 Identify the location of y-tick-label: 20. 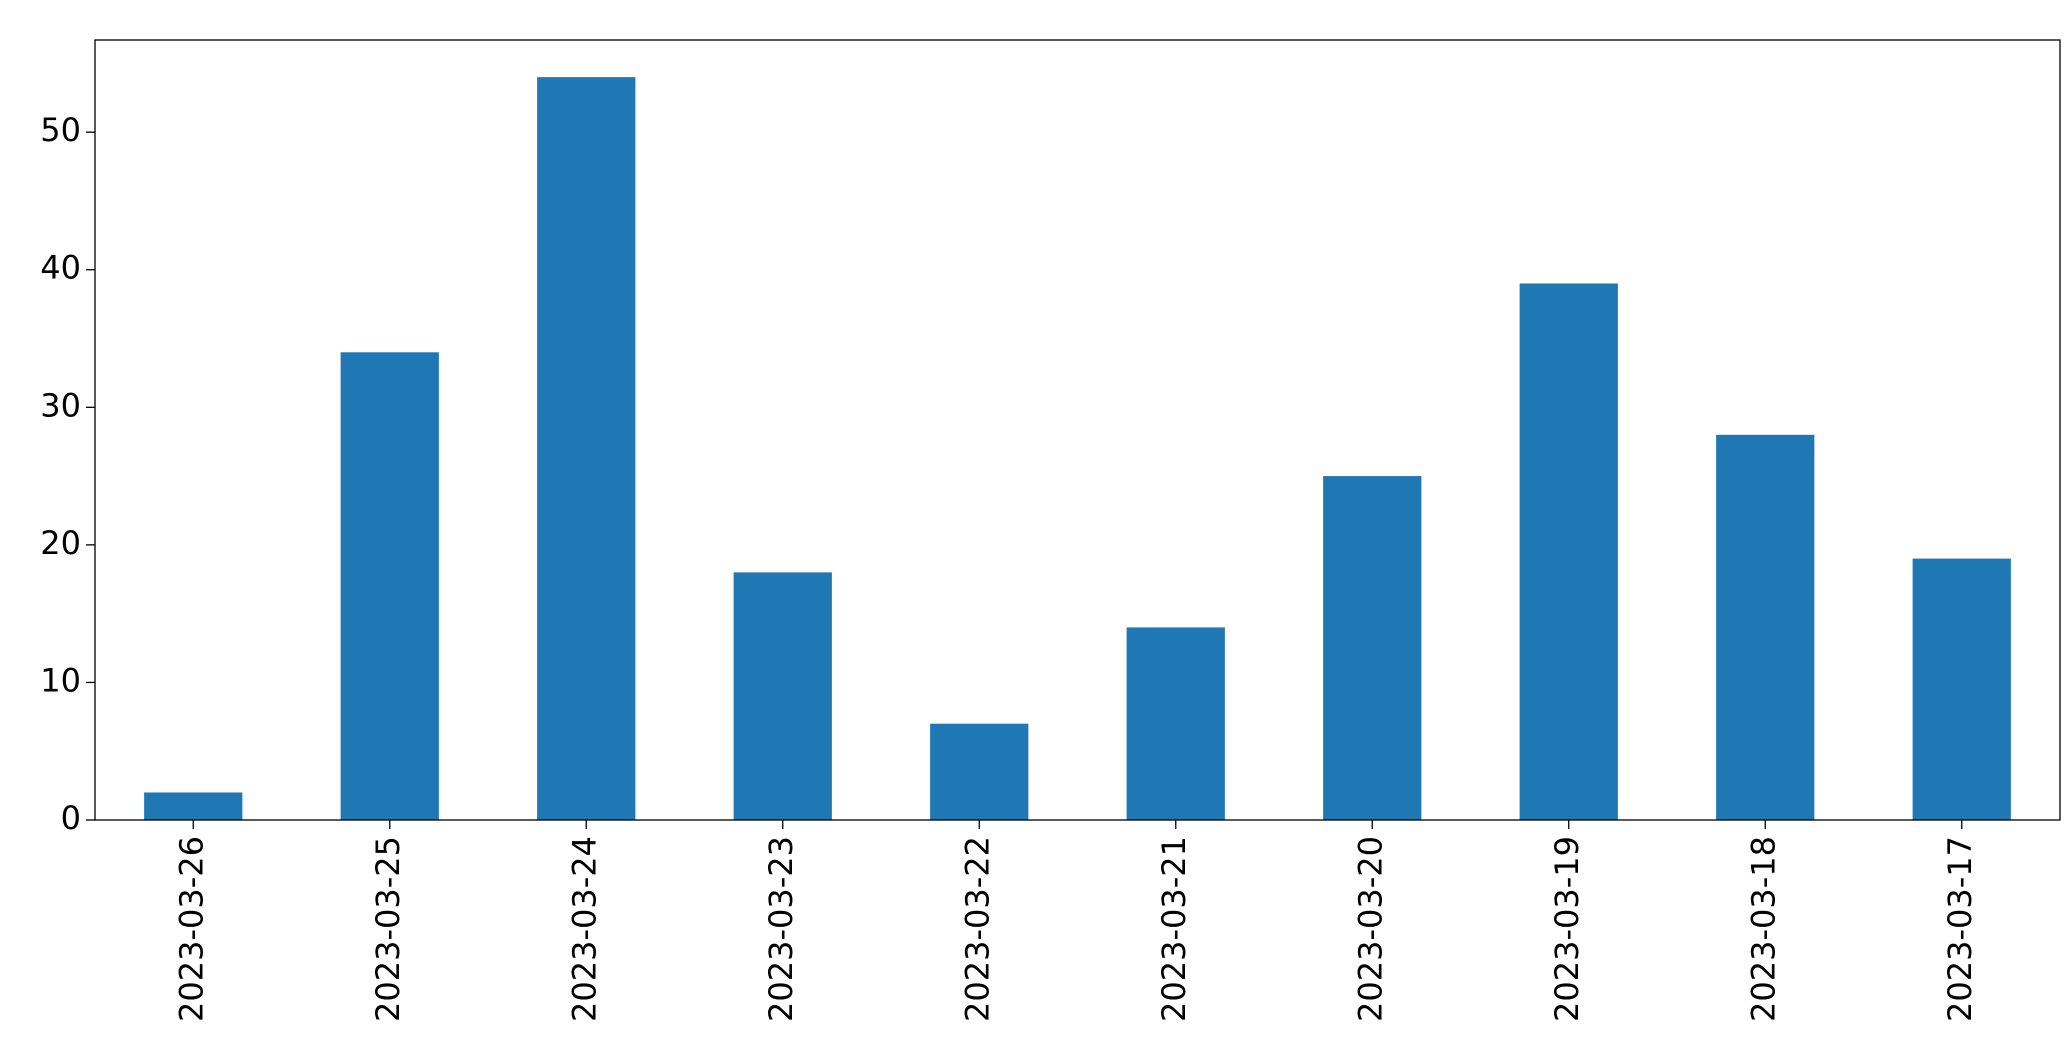
(60, 543).